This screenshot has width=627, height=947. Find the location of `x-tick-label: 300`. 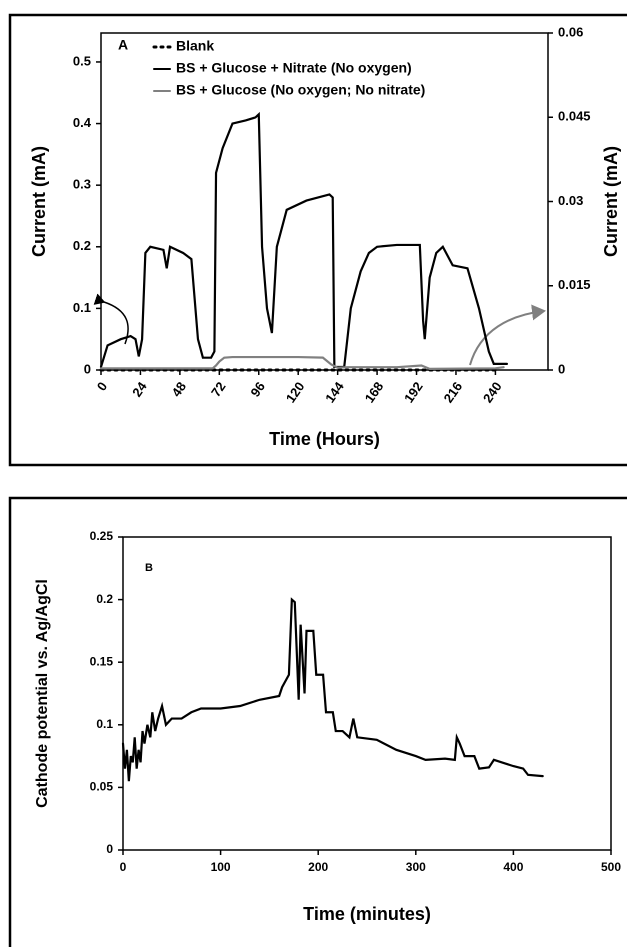

x-tick-label: 300 is located at coordinates (416, 867).